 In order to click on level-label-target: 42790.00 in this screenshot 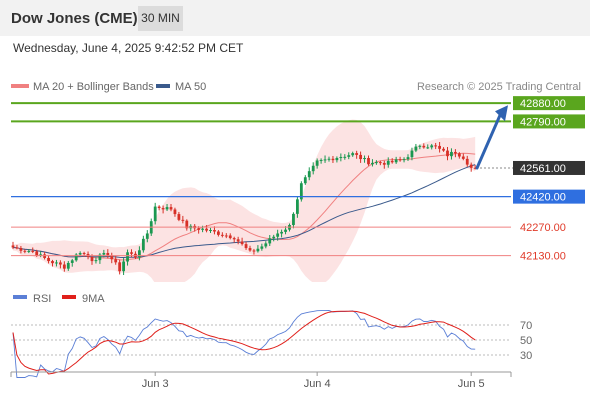, I will do `click(543, 122)`.